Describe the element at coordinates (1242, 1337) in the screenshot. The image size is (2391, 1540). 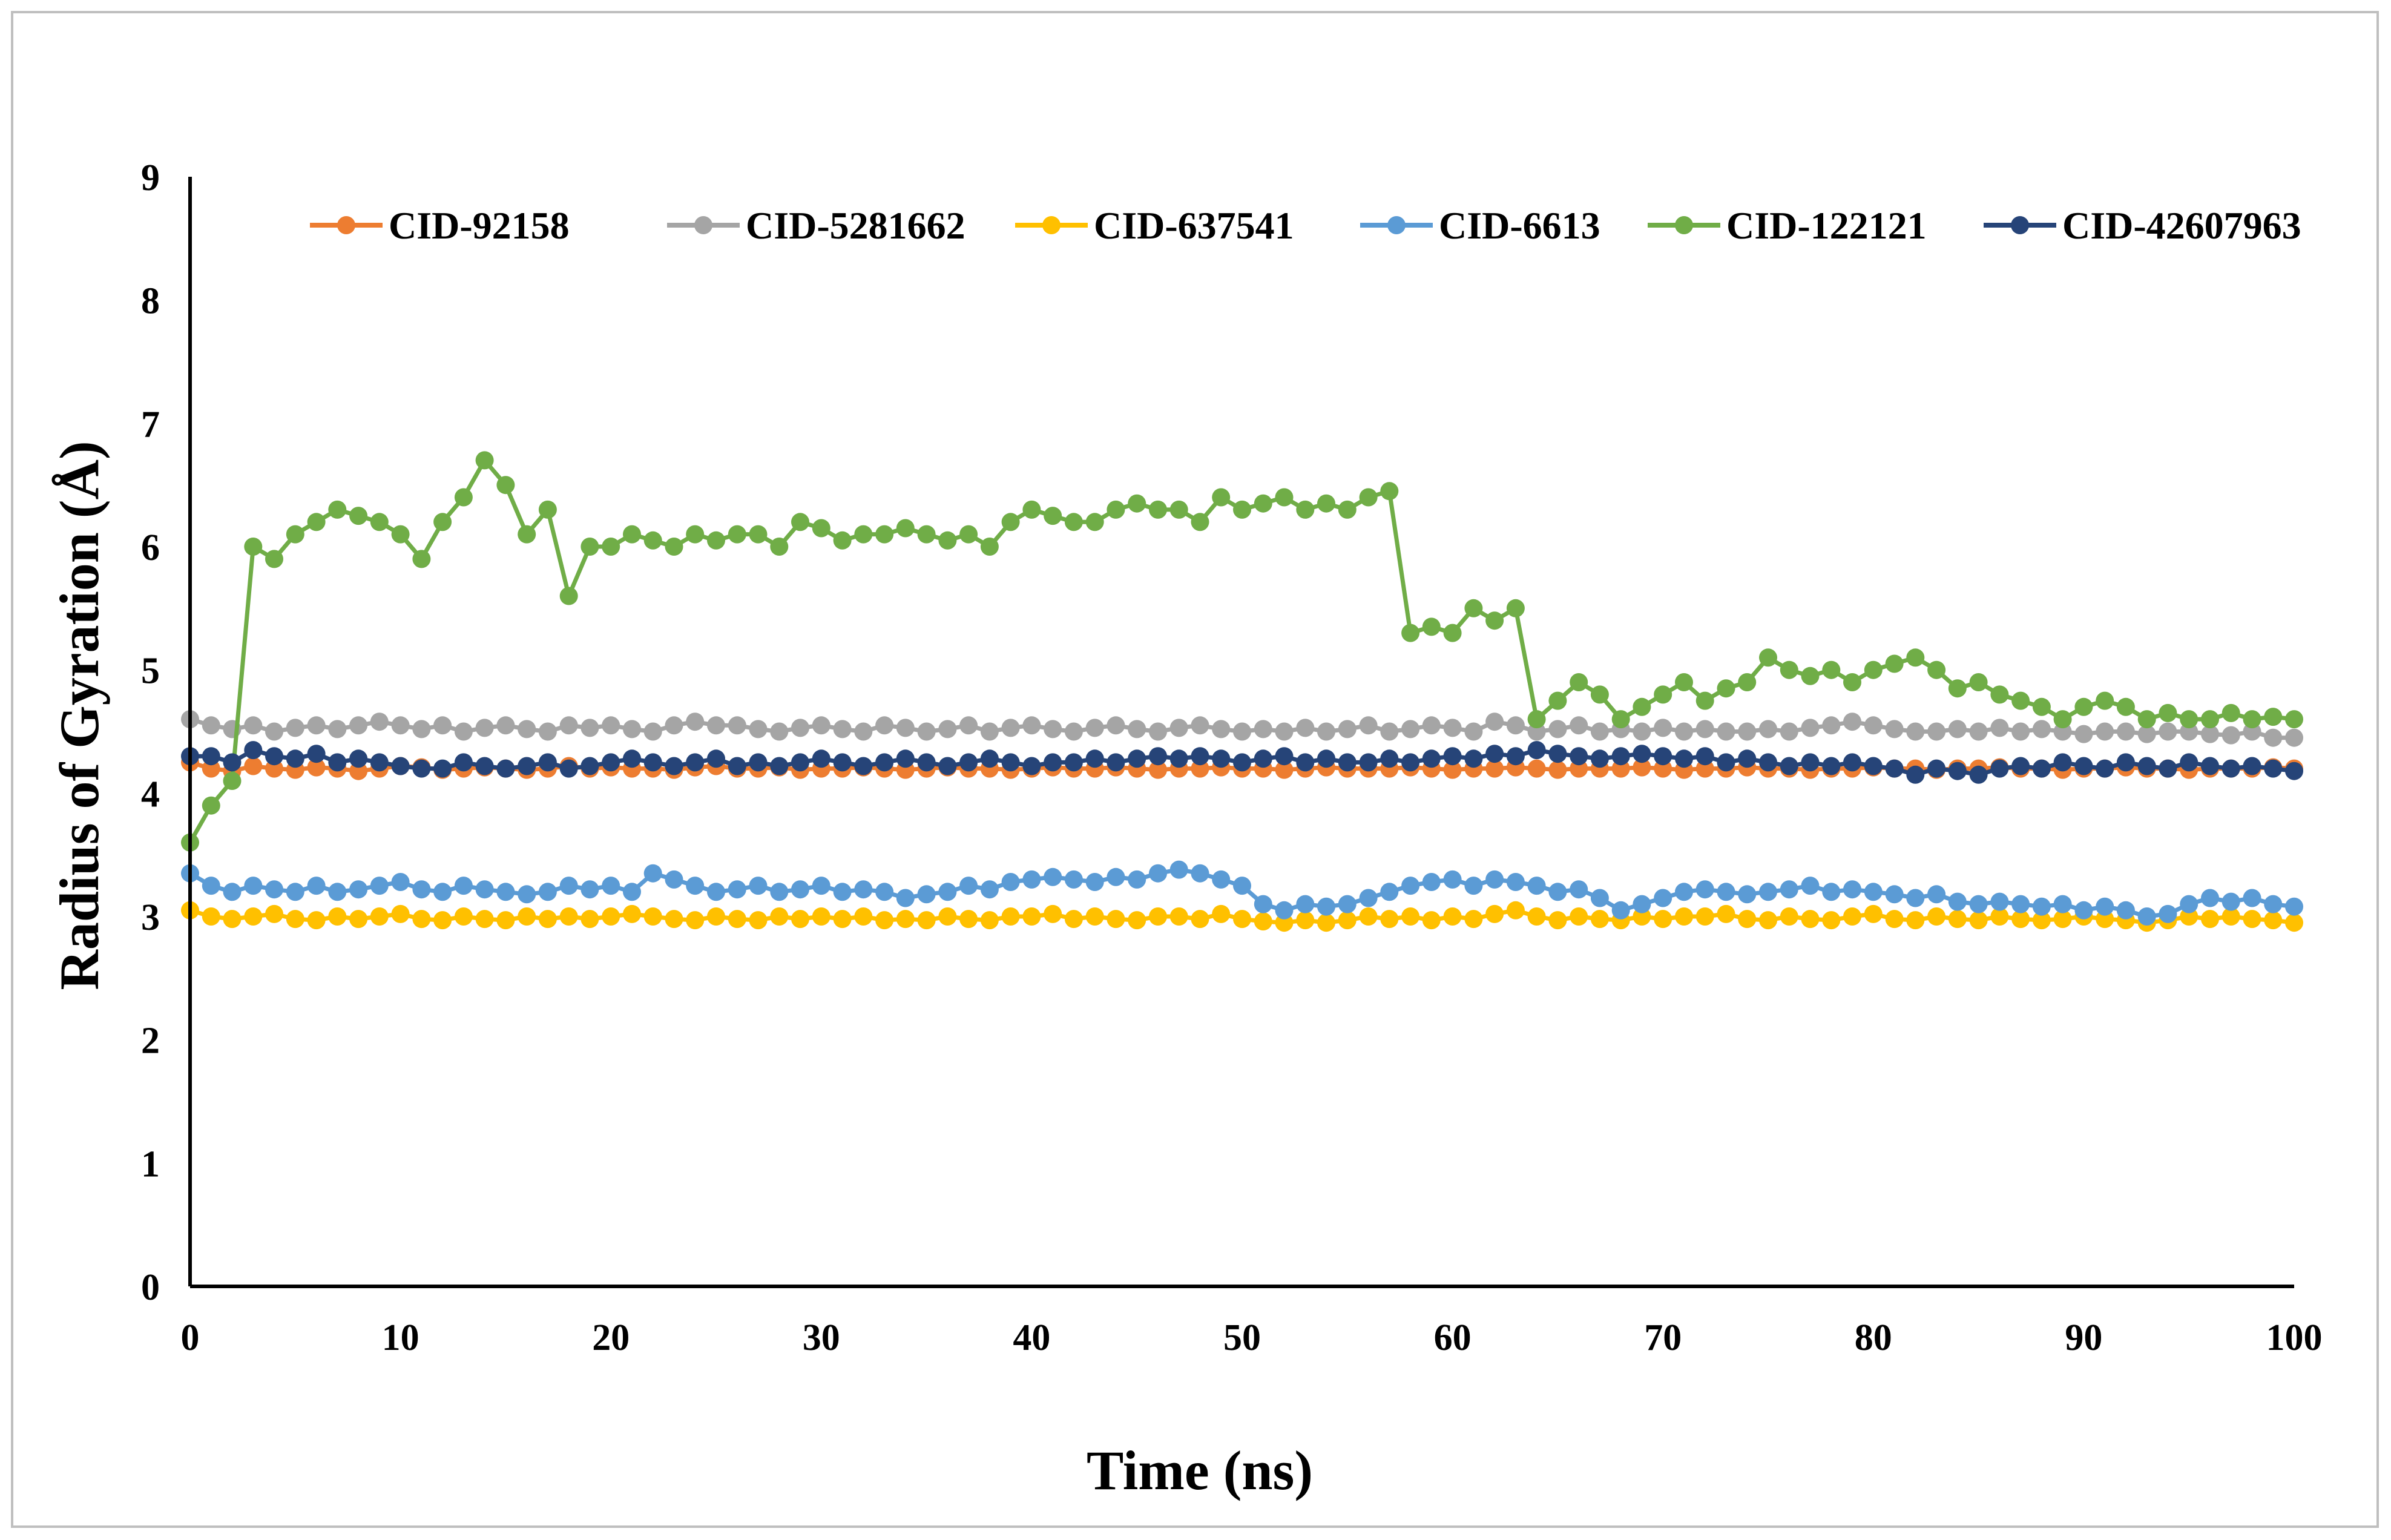
I see `x-tick-label: 50` at that location.